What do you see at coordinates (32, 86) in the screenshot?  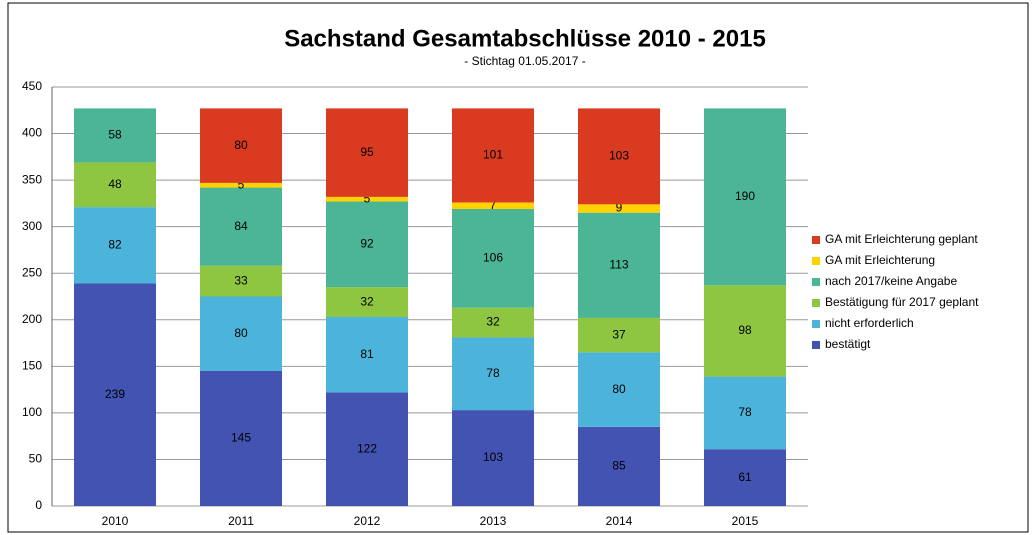 I see `y-tick-label: 450` at bounding box center [32, 86].